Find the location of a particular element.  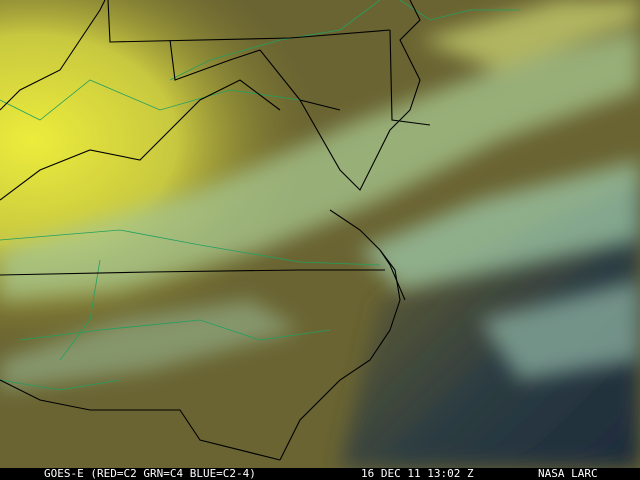

satellite-channel-label: GOES-E (RED=C2 GRN=C4 BLUE=C2-4) is located at coordinates (150, 473).